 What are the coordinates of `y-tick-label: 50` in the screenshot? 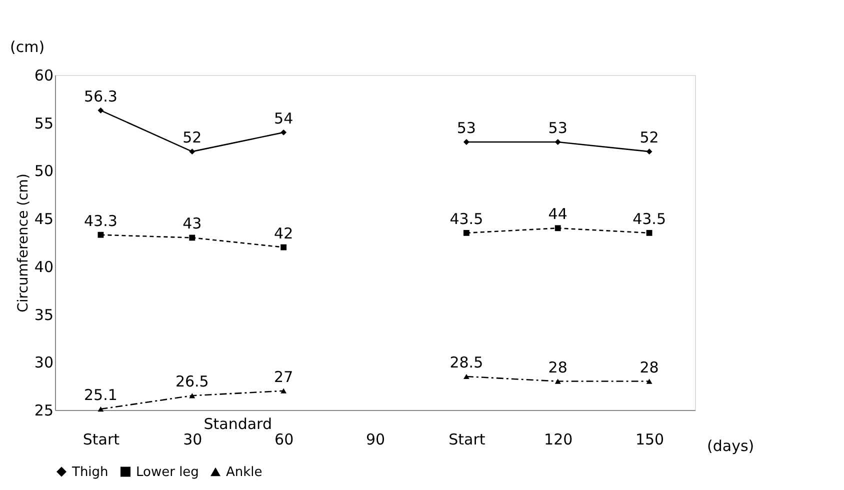 It's located at (44, 171).